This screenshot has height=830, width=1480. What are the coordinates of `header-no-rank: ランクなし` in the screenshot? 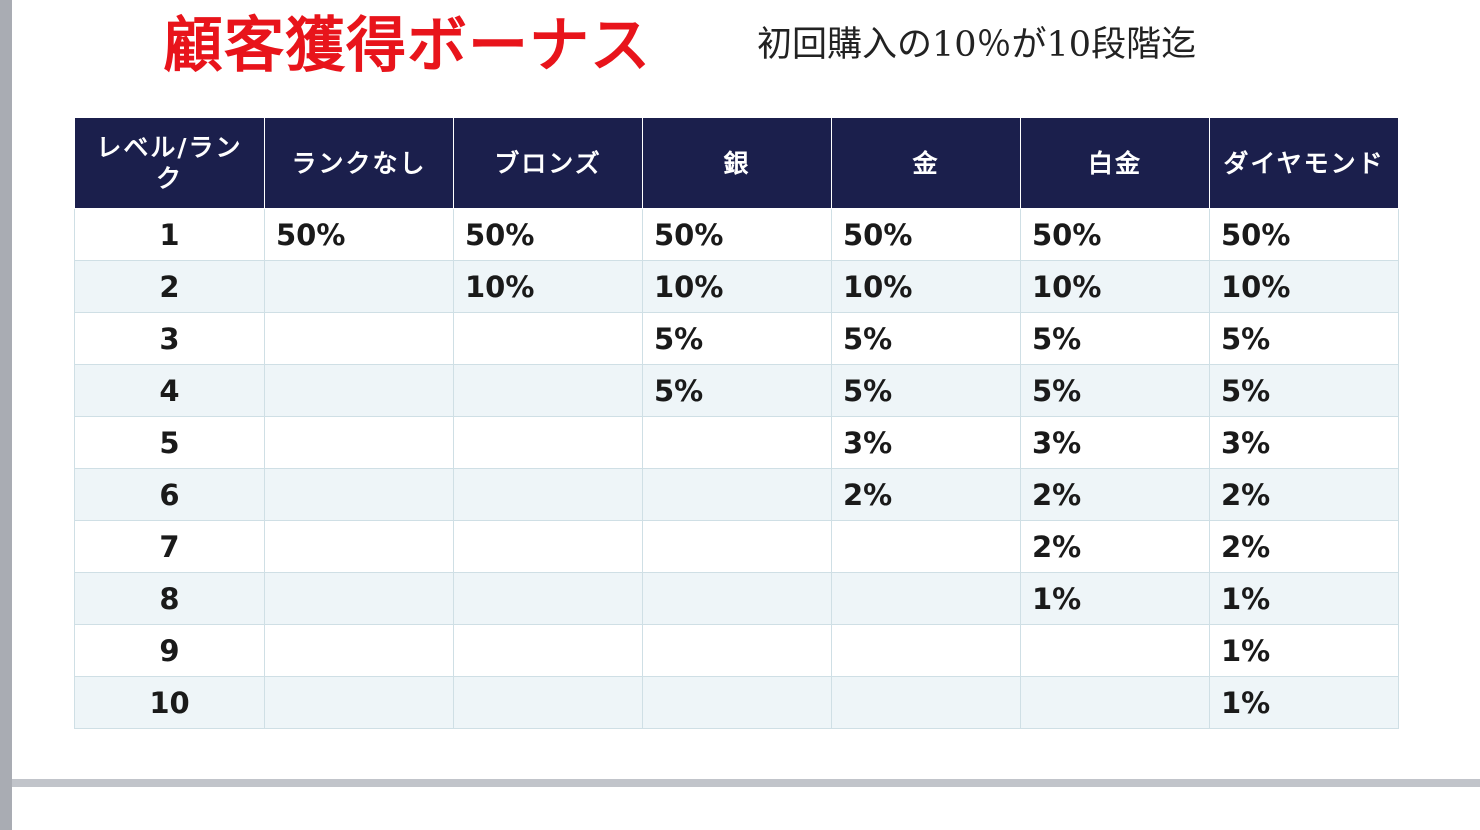 It's located at (359, 163).